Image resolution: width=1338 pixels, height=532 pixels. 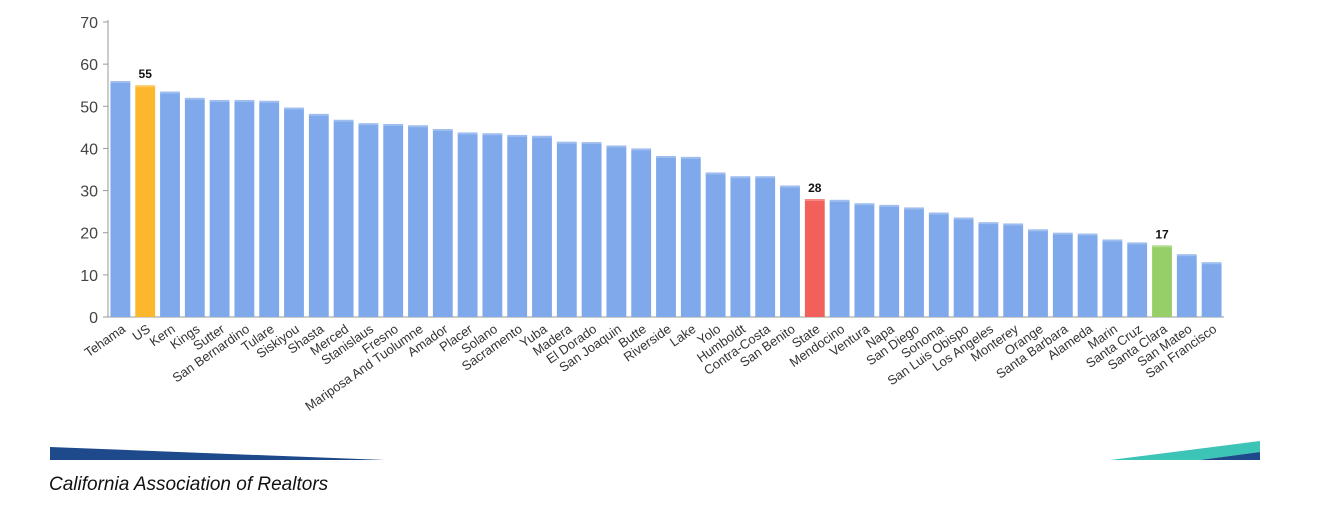 What do you see at coordinates (89, 65) in the screenshot?
I see `y-tick-label: 60` at bounding box center [89, 65].